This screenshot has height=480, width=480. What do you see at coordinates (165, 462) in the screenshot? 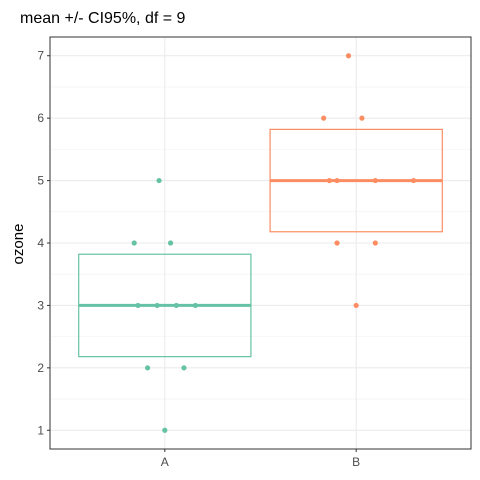
I see `x-tick-label-A: A` at bounding box center [165, 462].